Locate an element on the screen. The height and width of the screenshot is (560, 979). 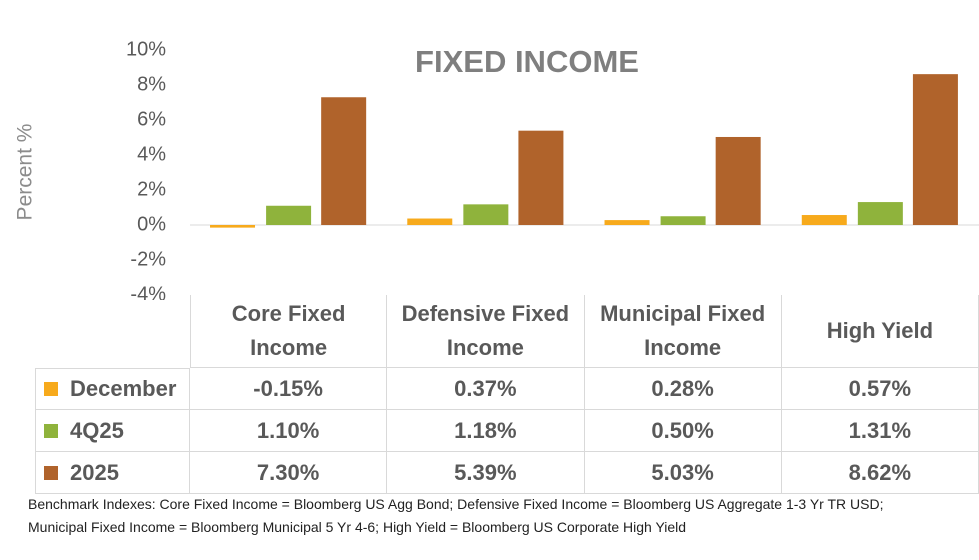
value-cell: 0.57% is located at coordinates (880, 389).